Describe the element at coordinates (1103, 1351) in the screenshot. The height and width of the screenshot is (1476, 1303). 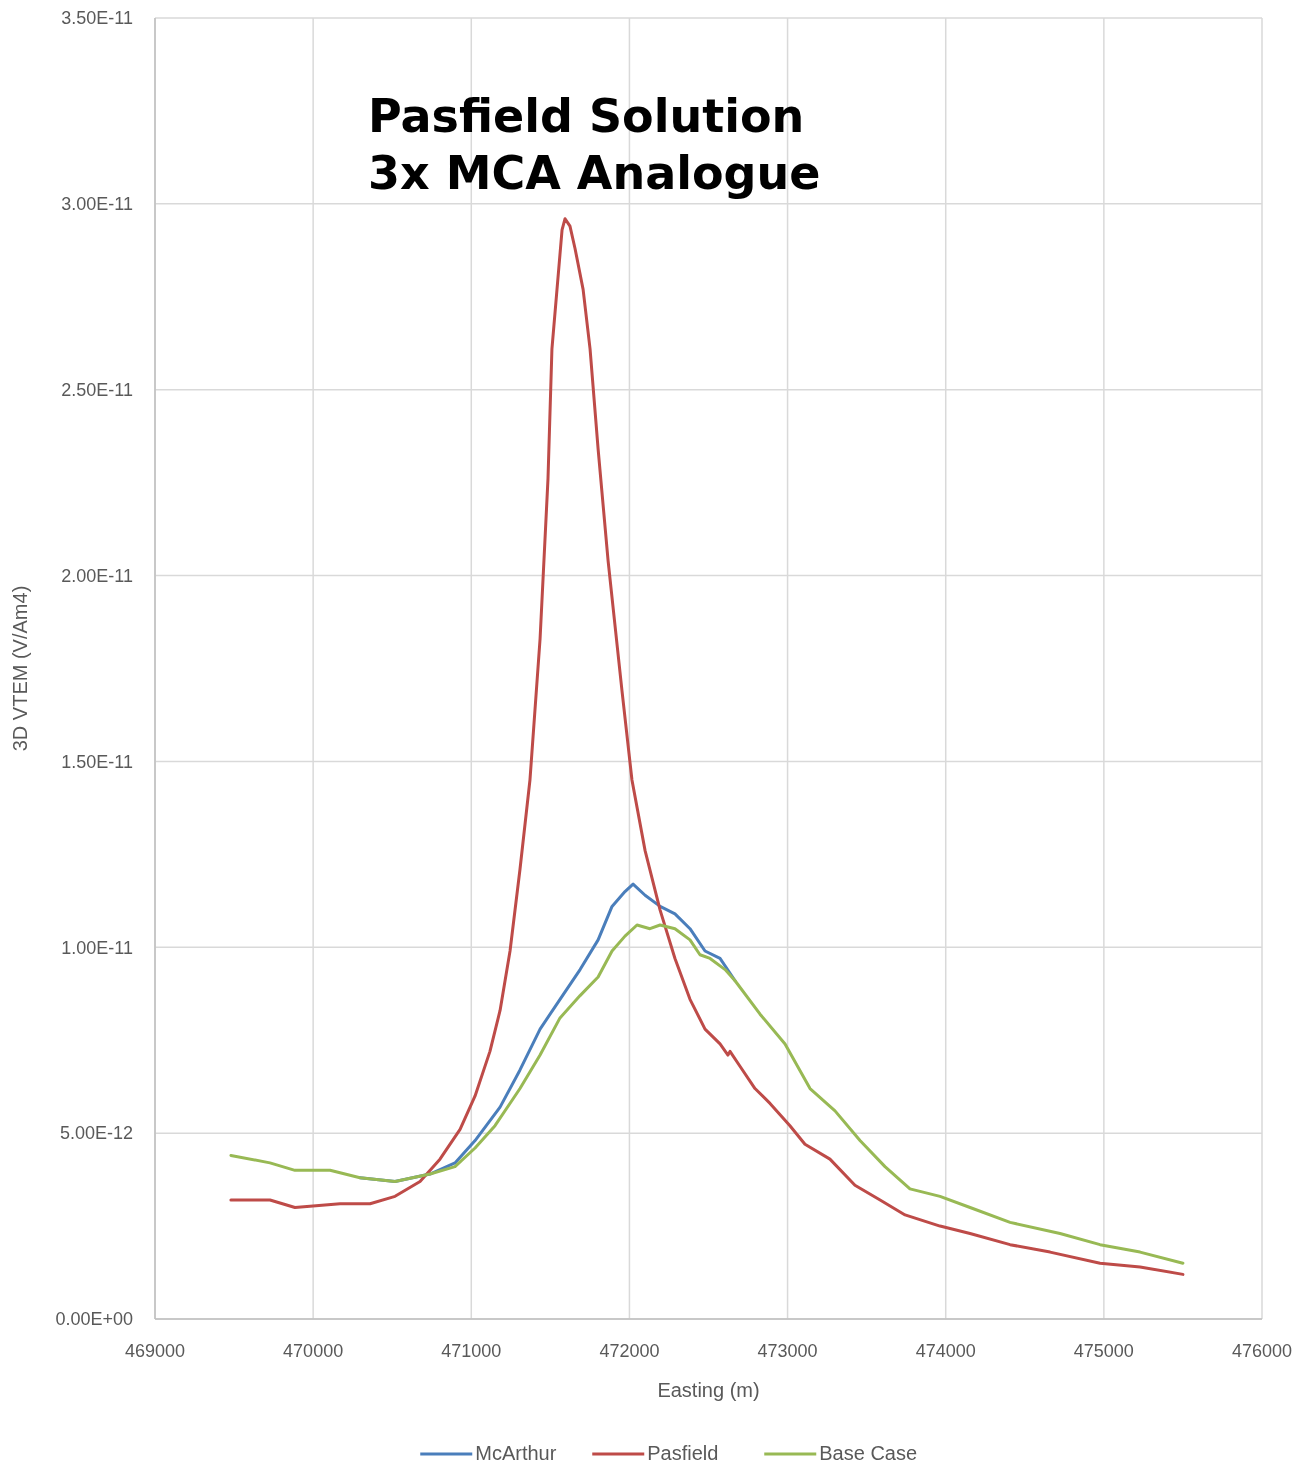
I see `x-tick-label: 475000` at that location.